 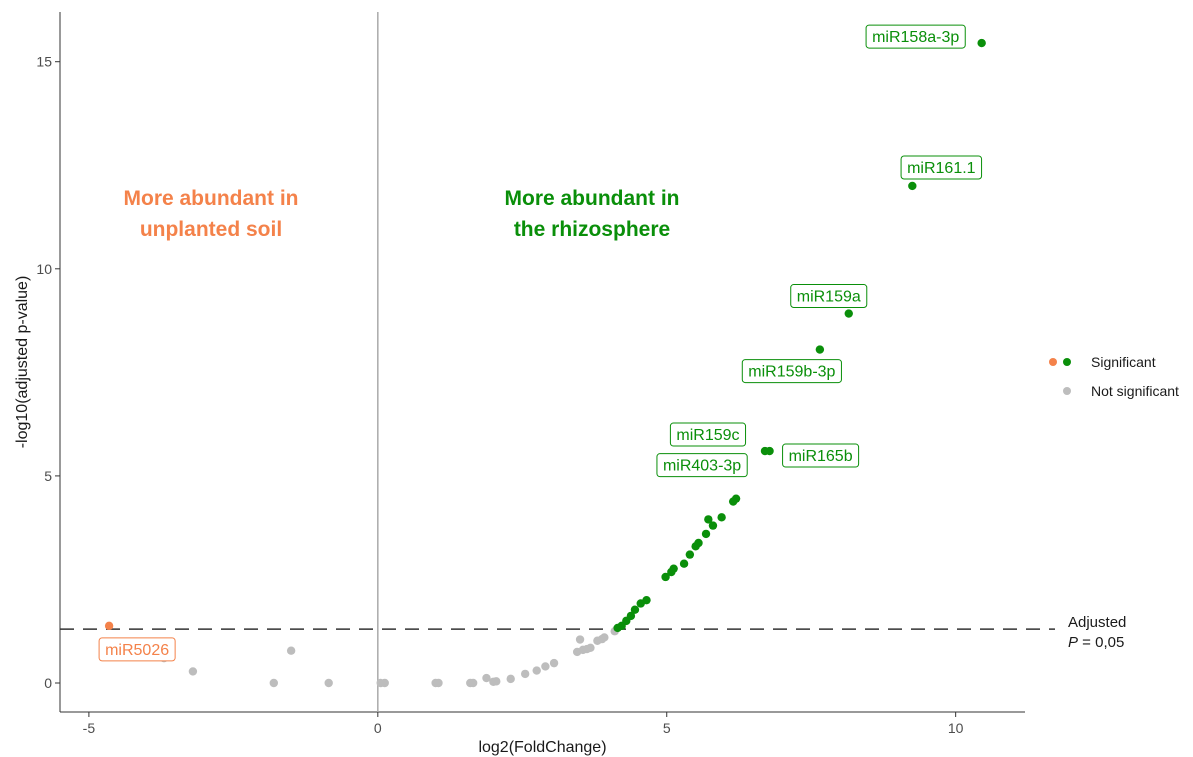 I want to click on legend-significant-down-marker, so click(x=1053, y=362).